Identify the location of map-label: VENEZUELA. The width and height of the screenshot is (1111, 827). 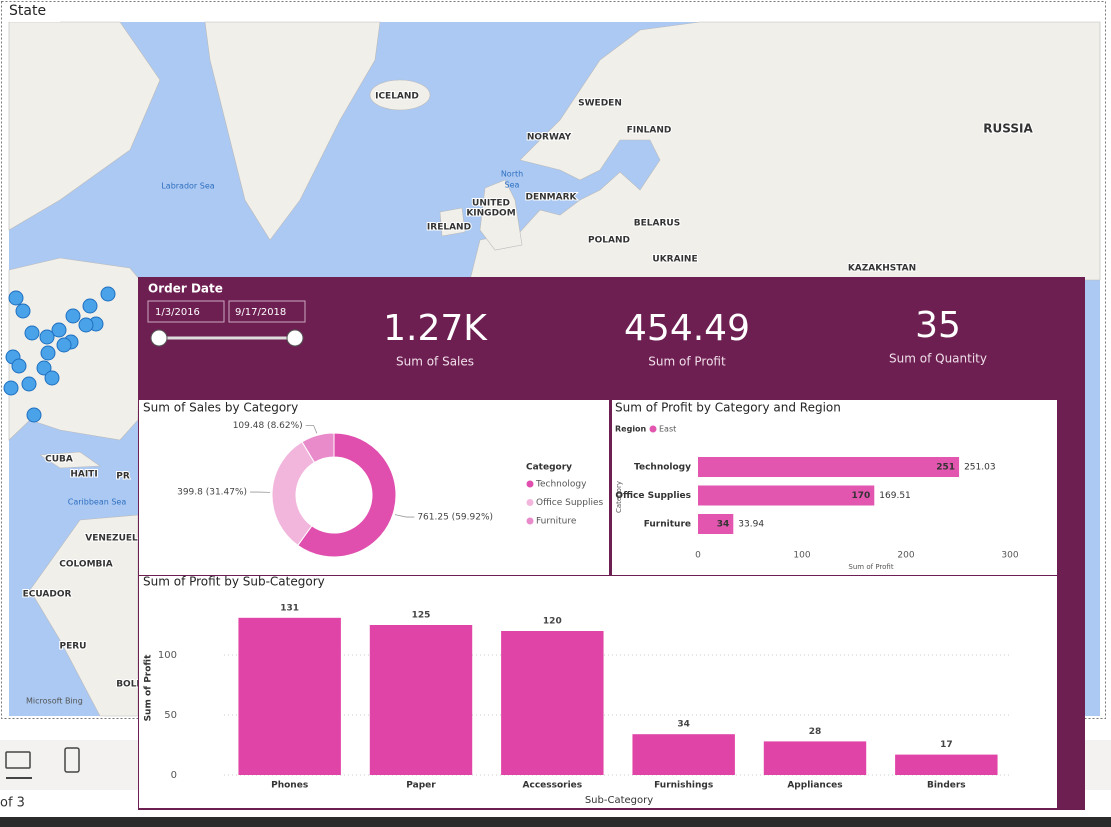
(115, 539).